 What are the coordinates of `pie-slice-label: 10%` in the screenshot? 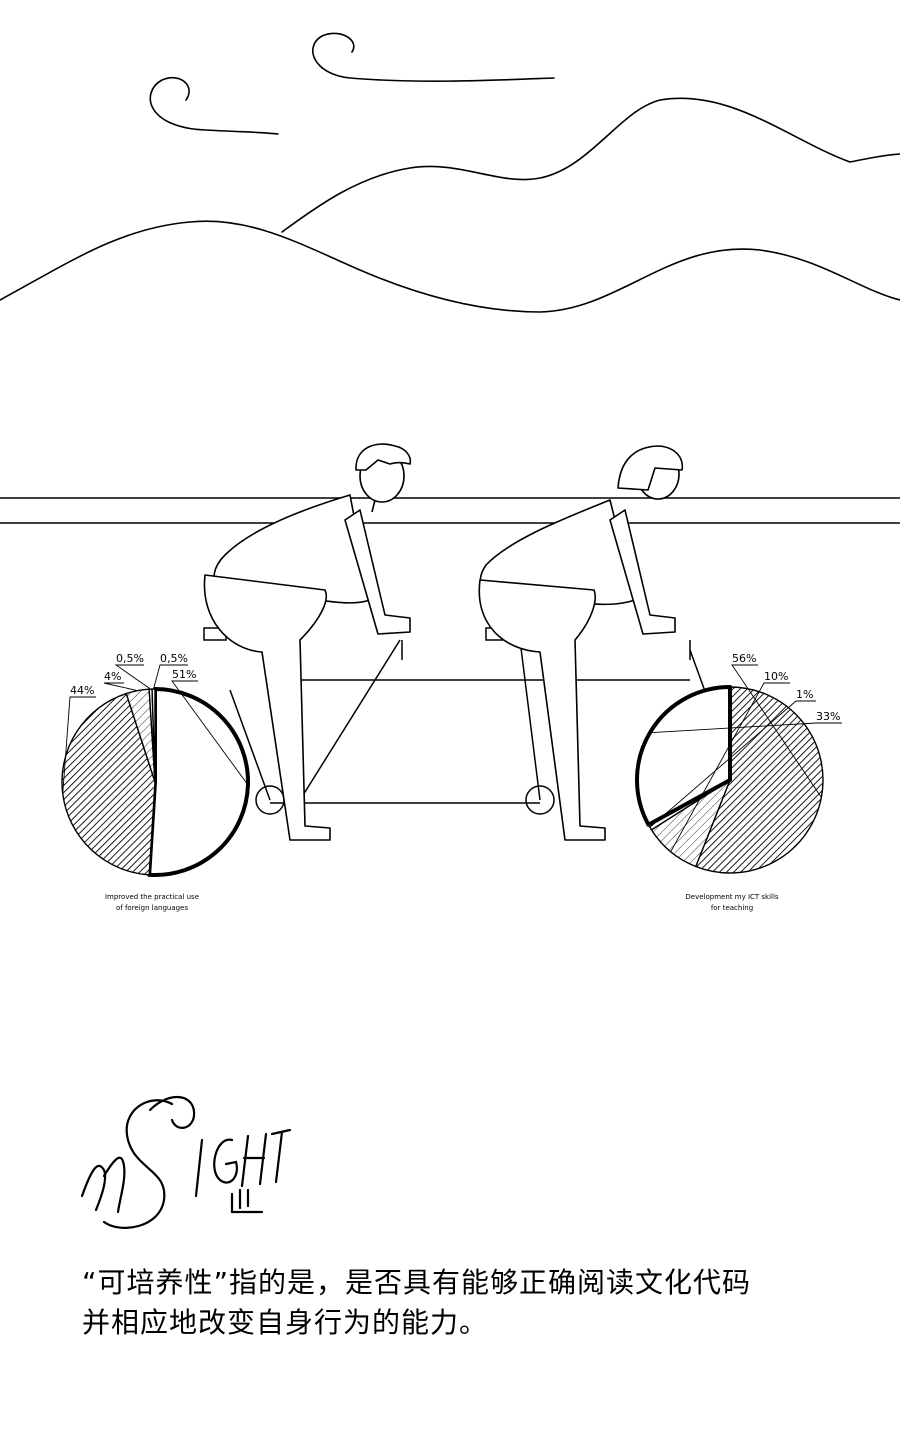 It's located at (776, 676).